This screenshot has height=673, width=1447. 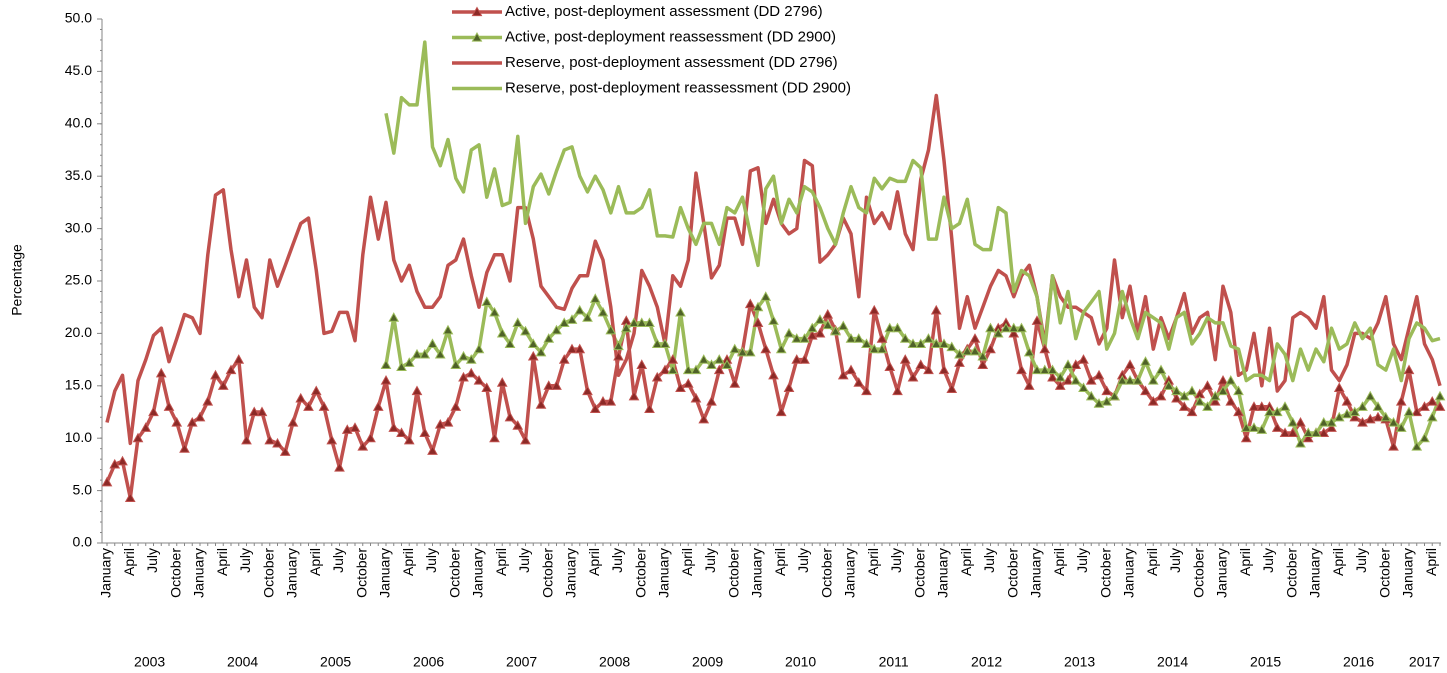 I want to click on y-tick-label: 40.0, so click(x=78, y=123).